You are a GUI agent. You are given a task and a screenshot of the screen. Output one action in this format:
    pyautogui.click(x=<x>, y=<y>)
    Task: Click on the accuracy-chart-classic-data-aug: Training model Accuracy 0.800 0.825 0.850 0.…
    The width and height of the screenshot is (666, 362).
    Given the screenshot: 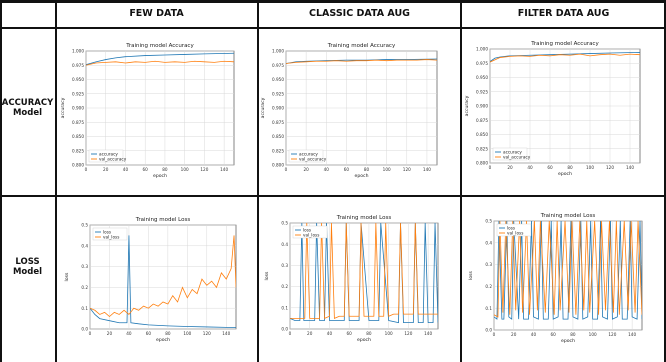 What is the action you would take?
    pyautogui.click(x=349, y=111)
    